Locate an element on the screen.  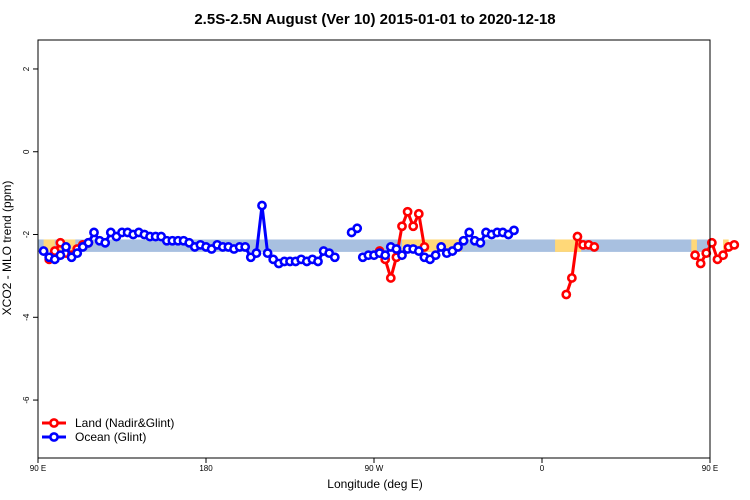
y-tick-label: 2 is located at coordinates (26, 68).